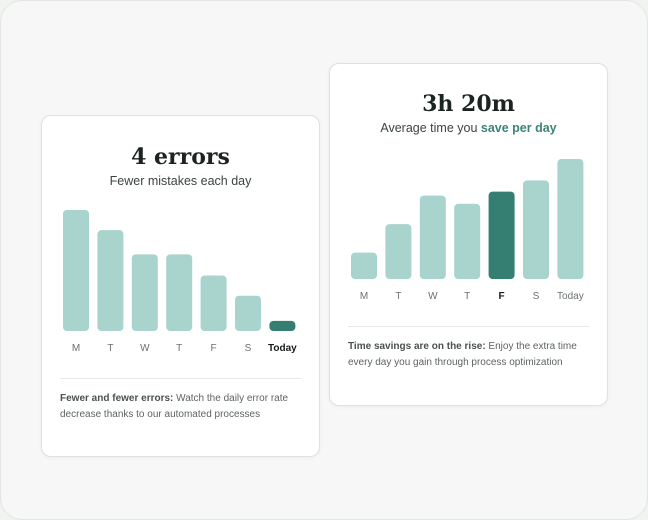  What do you see at coordinates (518, 128) in the screenshot?
I see `time-subtitle-accent: save per day` at bounding box center [518, 128].